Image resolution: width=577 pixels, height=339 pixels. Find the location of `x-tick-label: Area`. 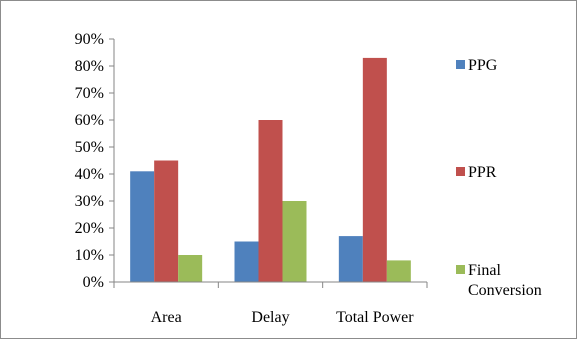

x-tick-label: Area is located at coordinates (166, 317).